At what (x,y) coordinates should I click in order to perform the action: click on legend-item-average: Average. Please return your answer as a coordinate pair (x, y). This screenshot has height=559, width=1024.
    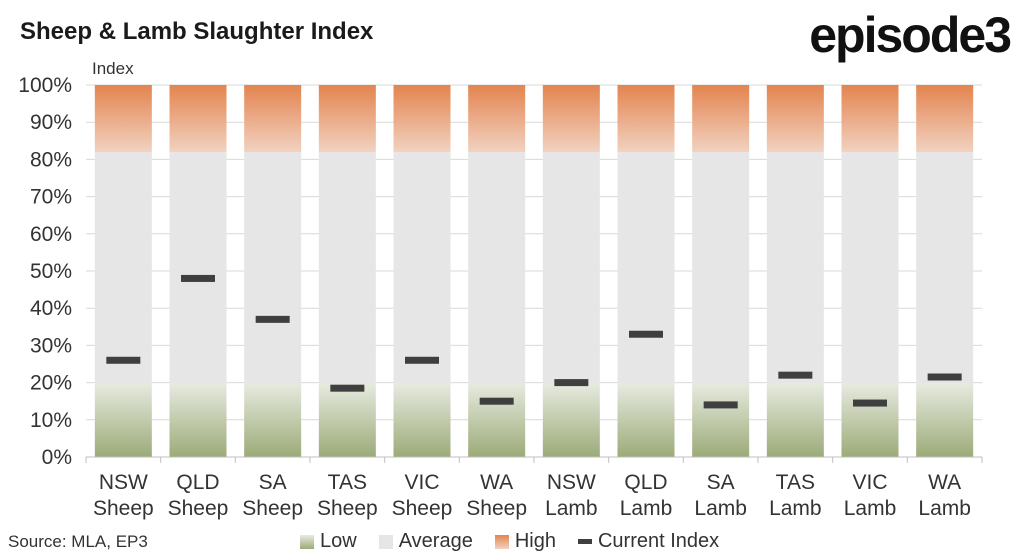
    Looking at the image, I should click on (425, 541).